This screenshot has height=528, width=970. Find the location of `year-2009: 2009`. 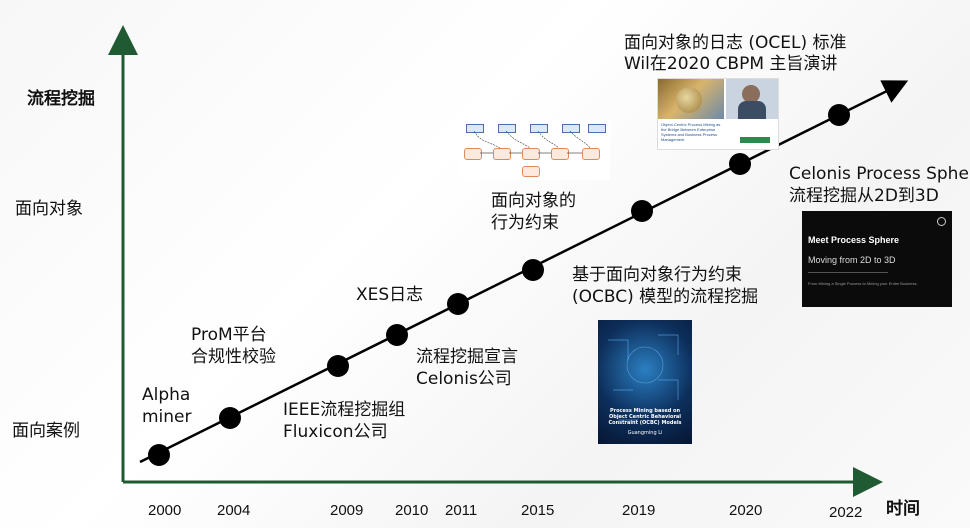

year-2009: 2009 is located at coordinates (347, 510).